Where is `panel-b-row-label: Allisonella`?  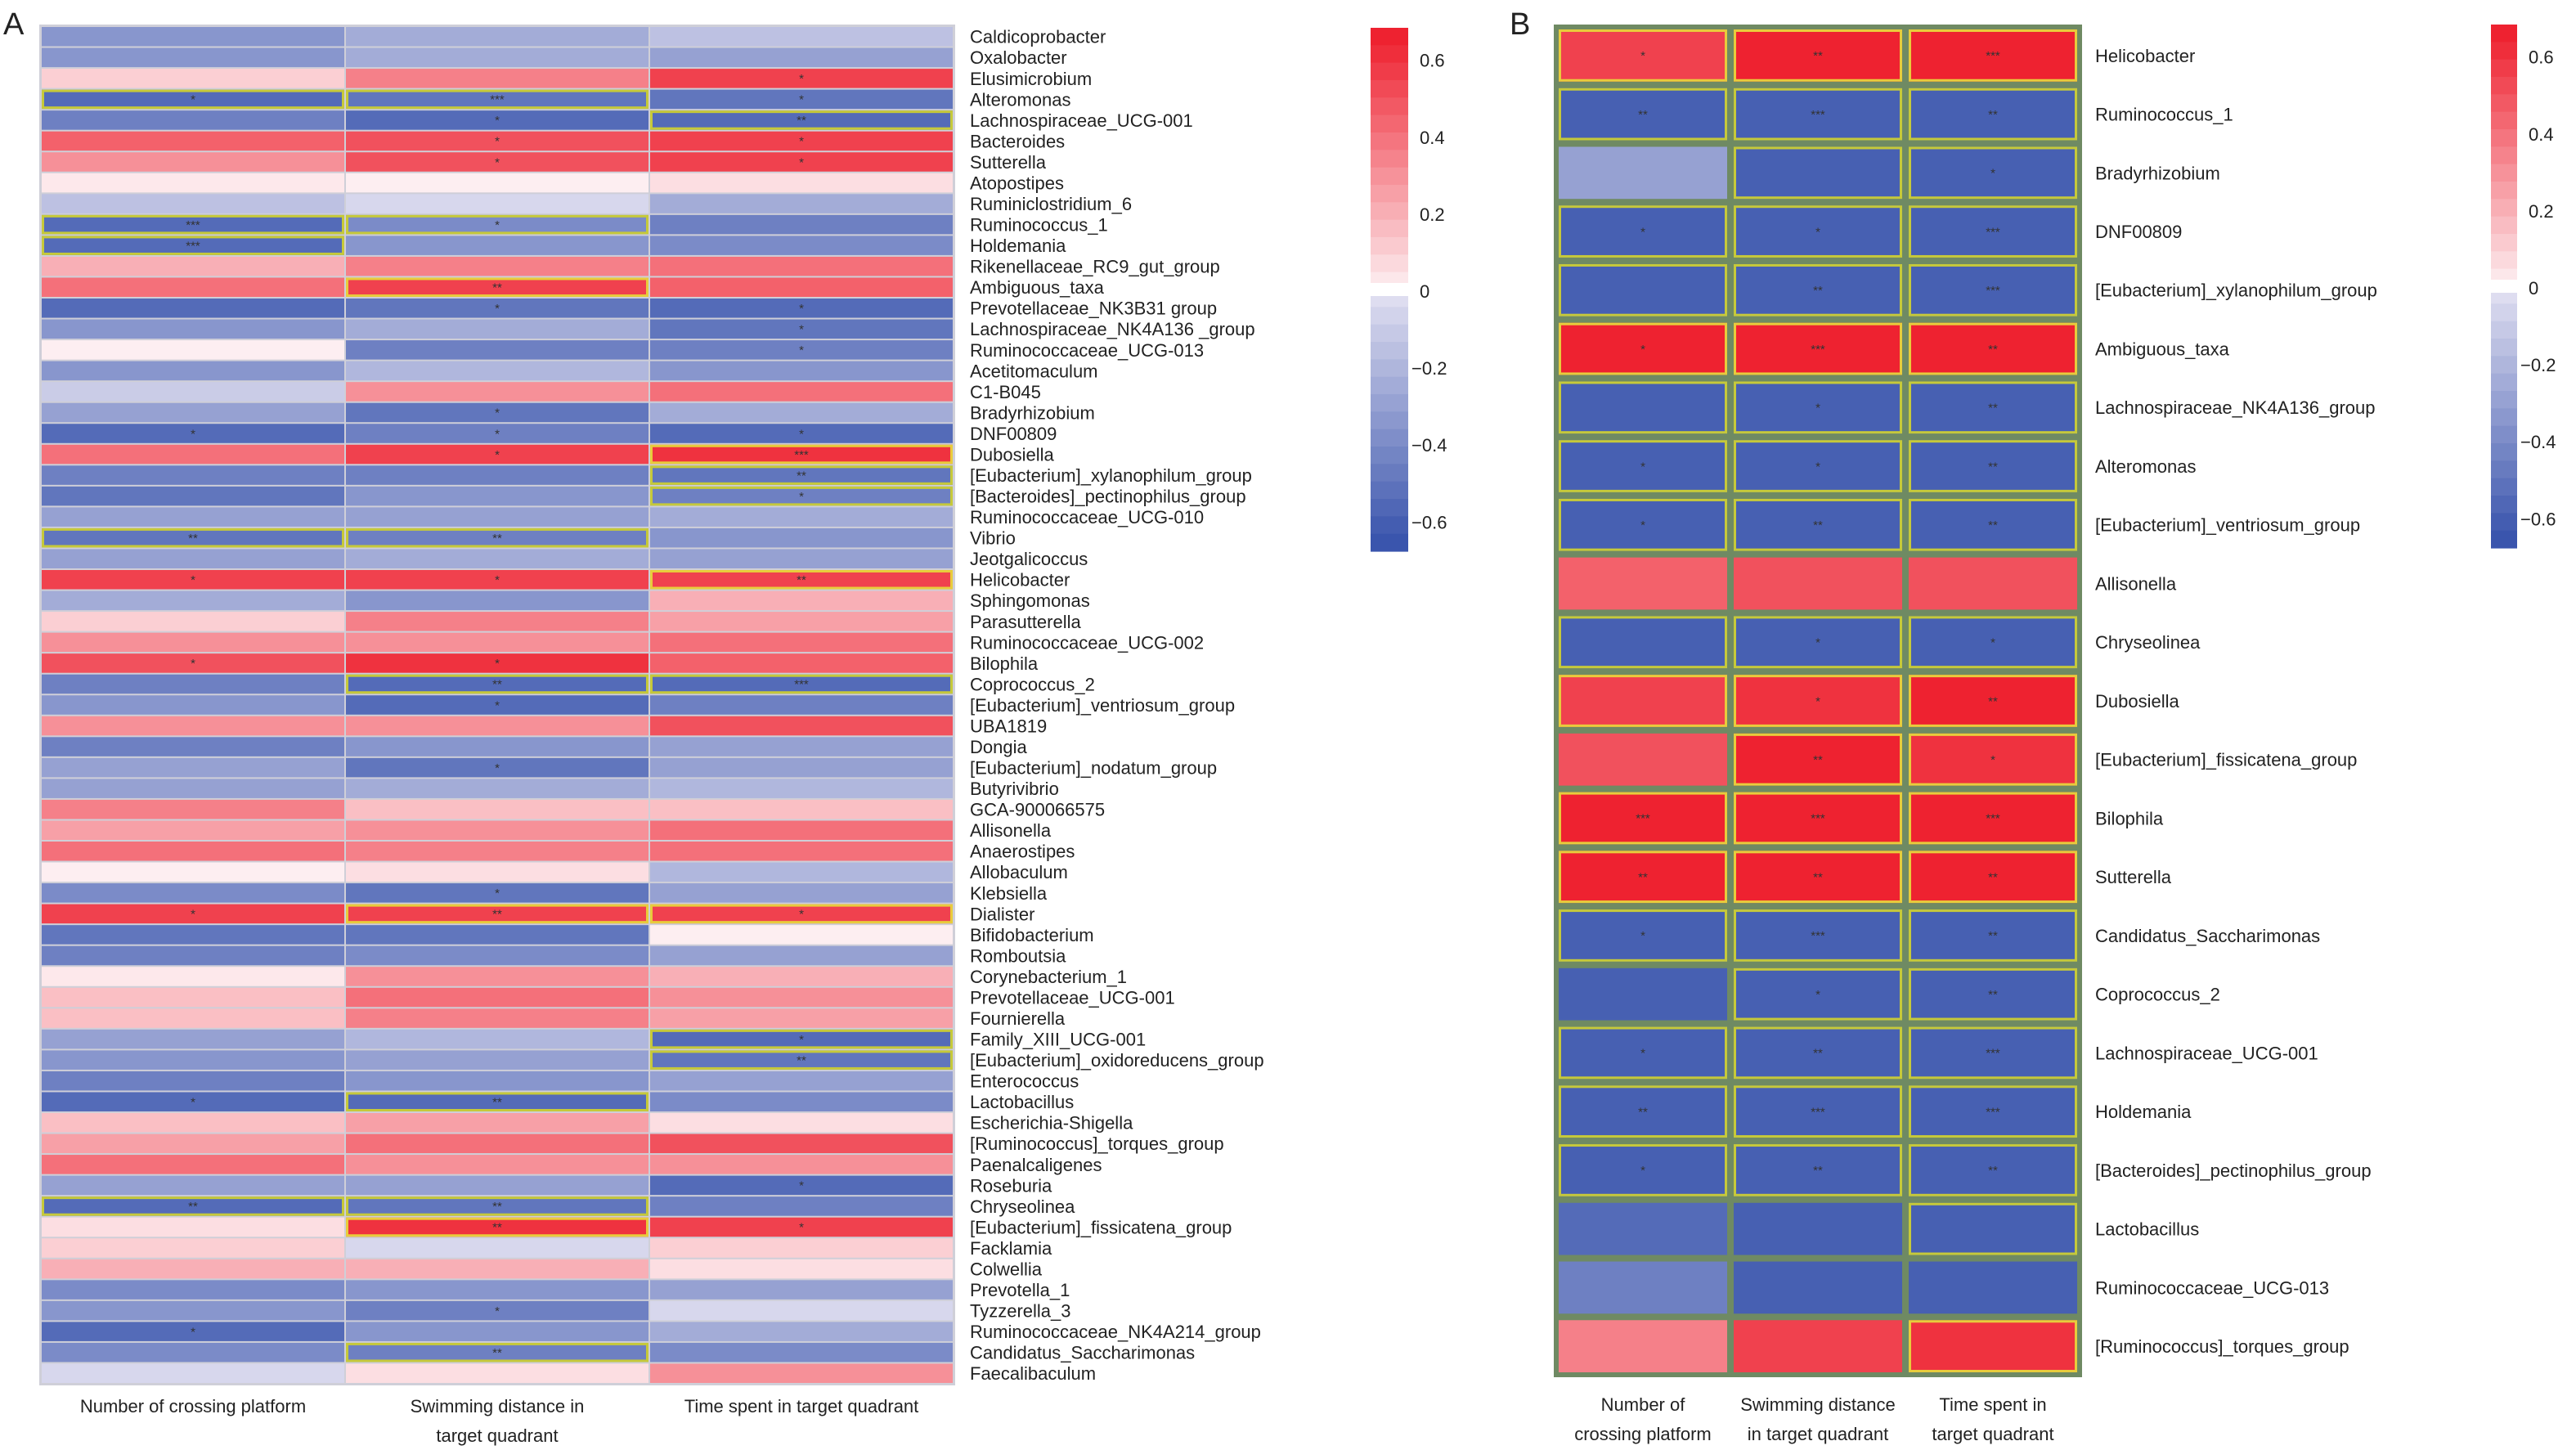
panel-b-row-label: Allisonella is located at coordinates (2136, 583).